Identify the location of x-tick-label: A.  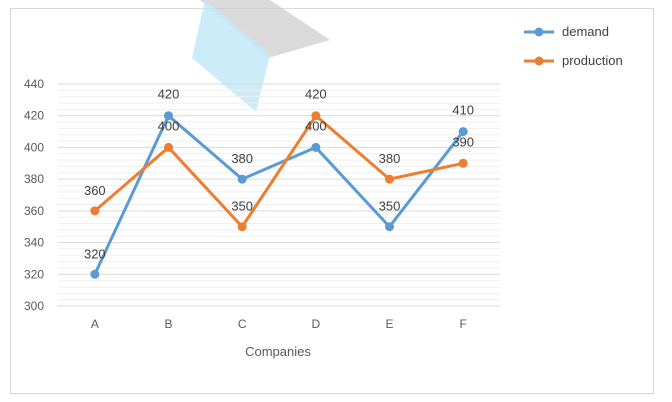
(95, 324).